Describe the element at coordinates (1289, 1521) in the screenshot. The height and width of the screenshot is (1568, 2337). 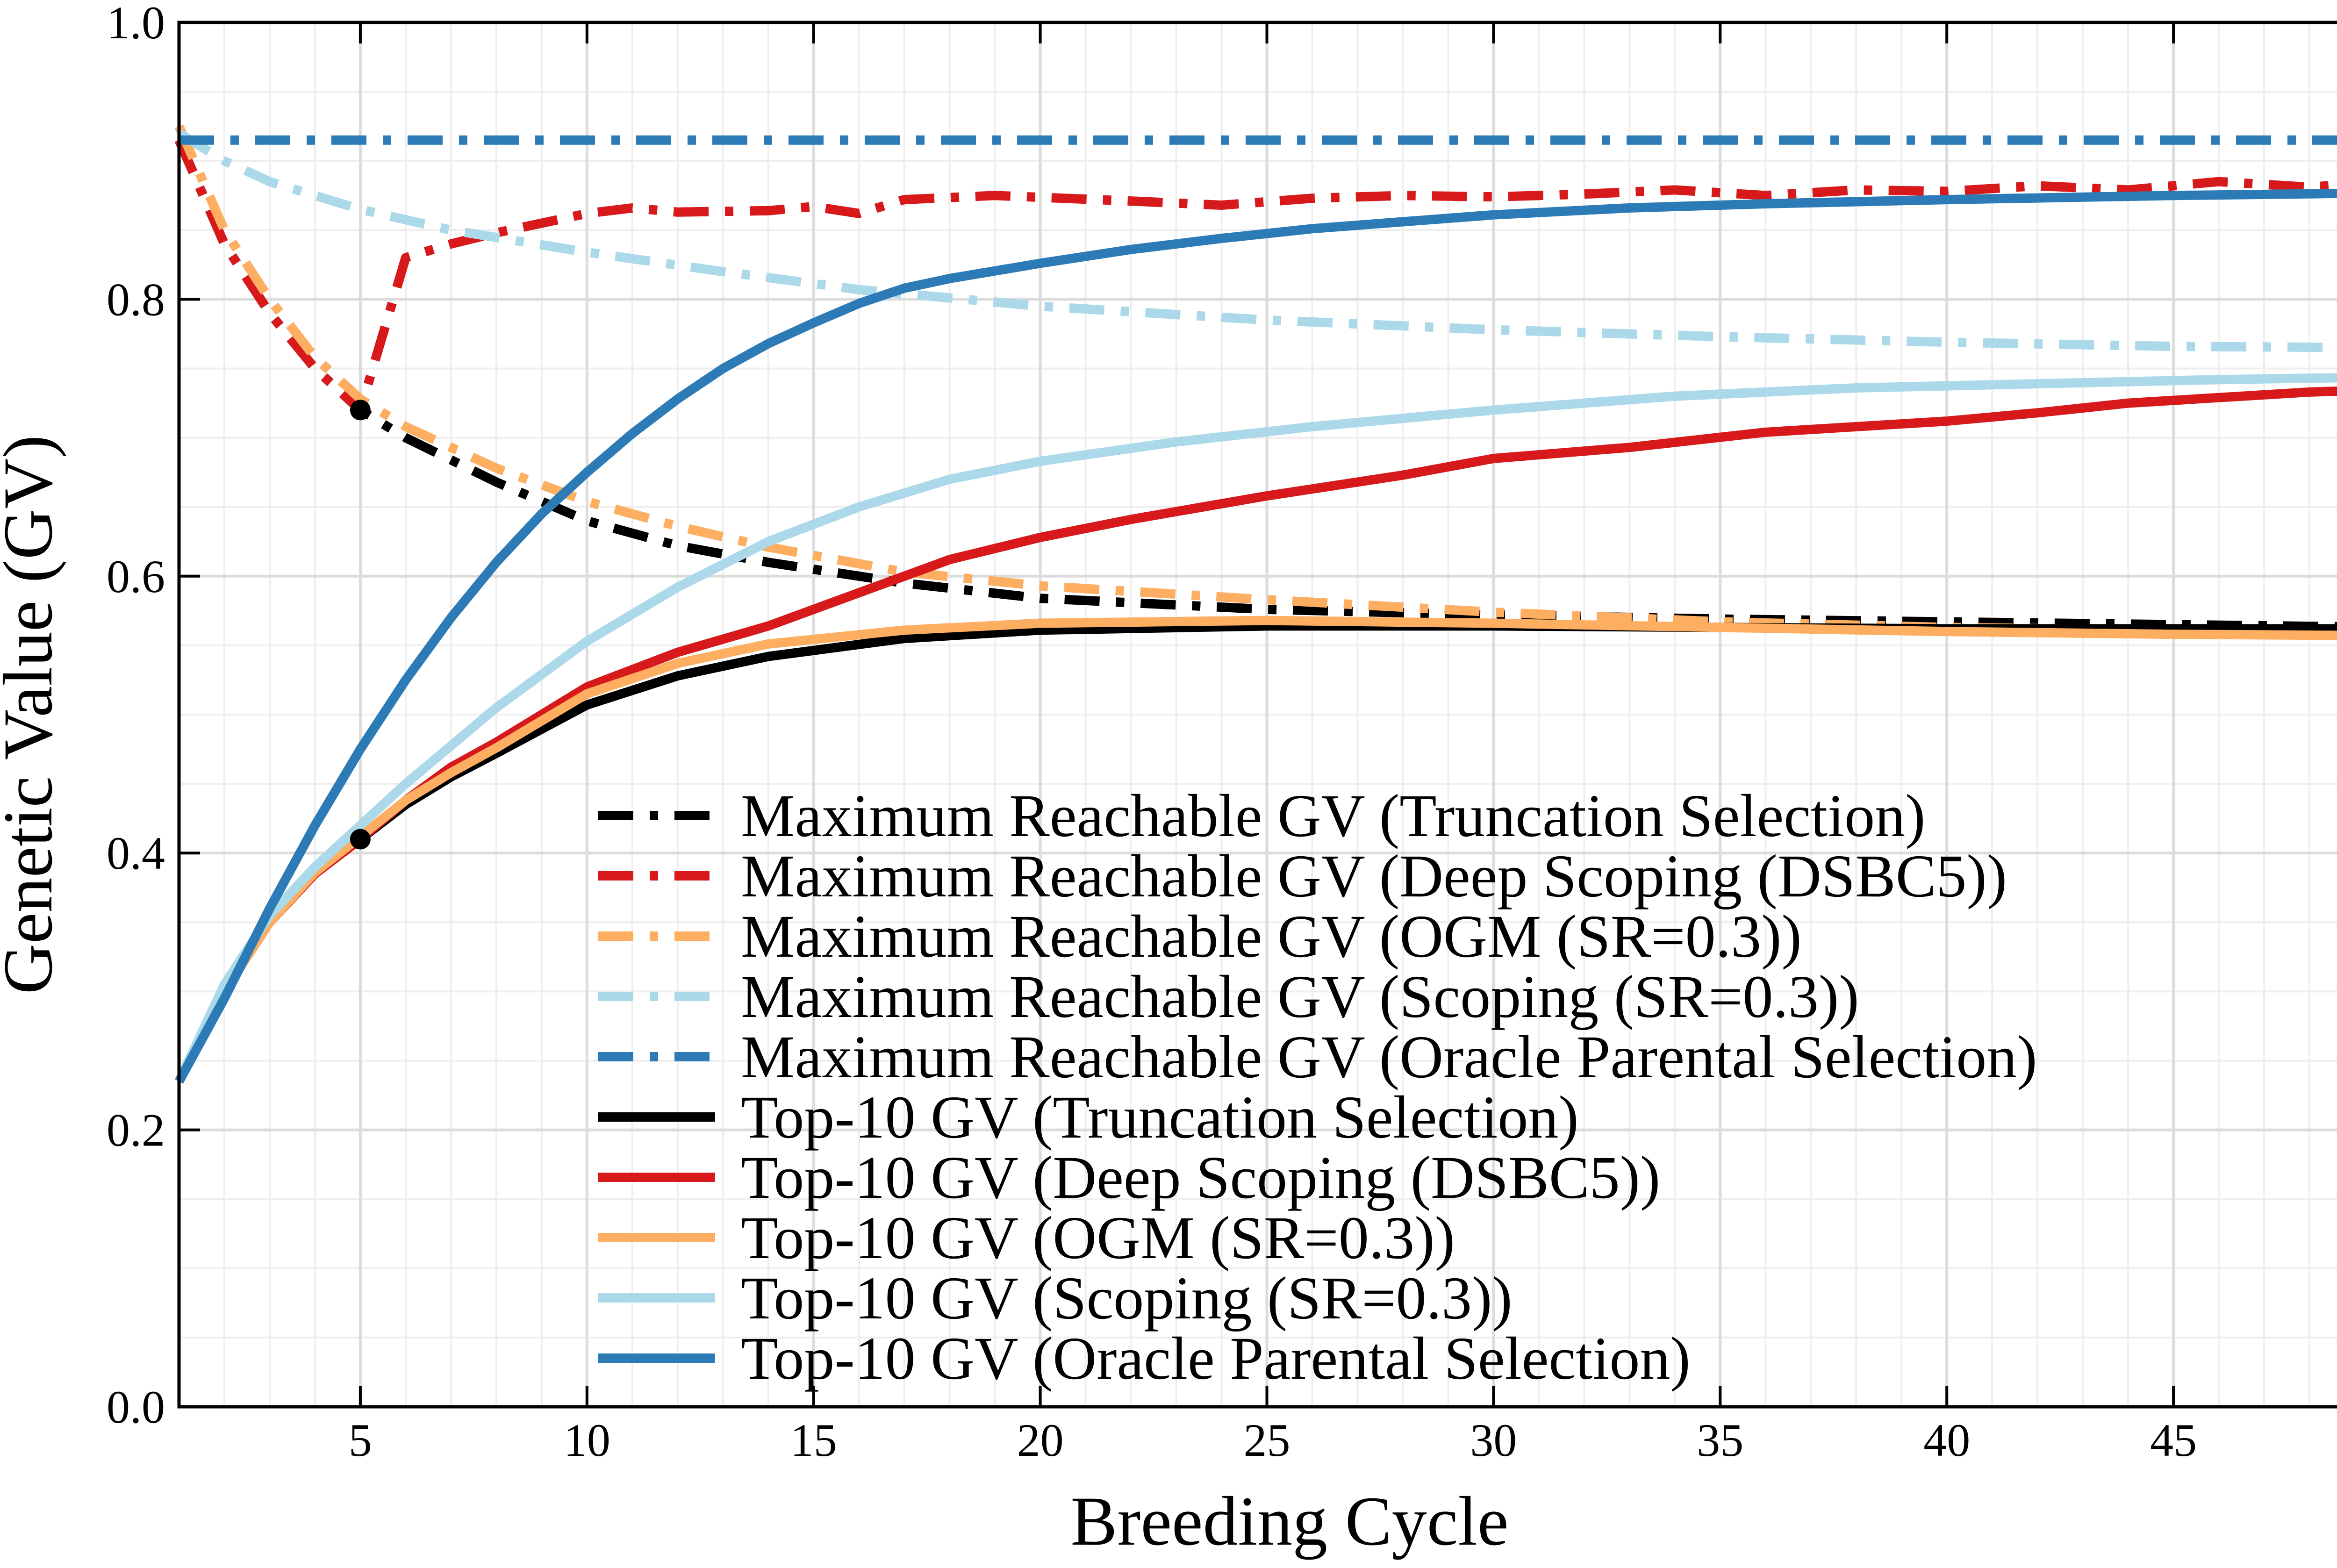
I see `x-axis-title: Breeding Cycle` at that location.